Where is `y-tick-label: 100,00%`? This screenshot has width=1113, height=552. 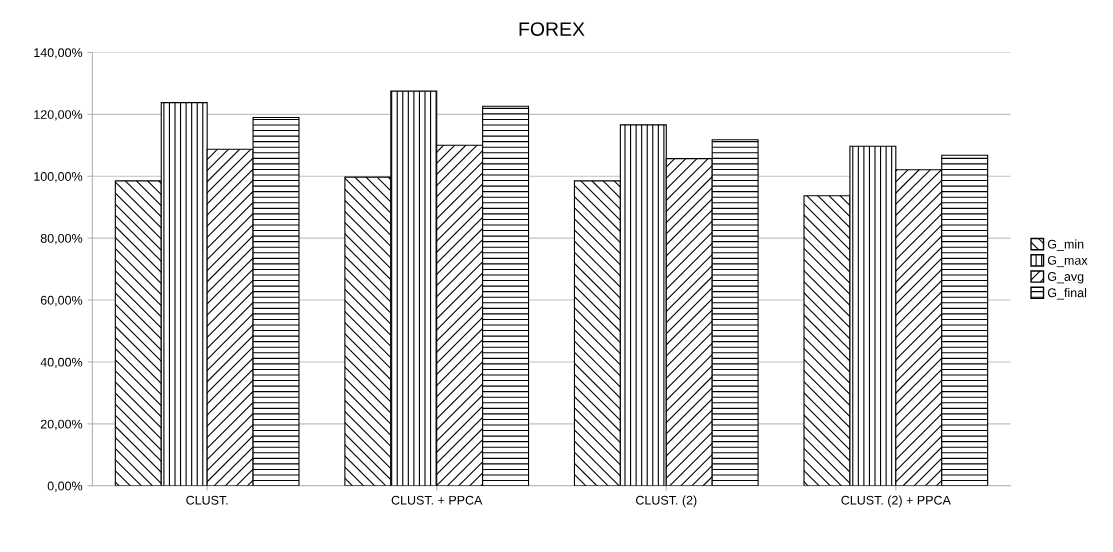
y-tick-label: 100,00% is located at coordinates (58, 177).